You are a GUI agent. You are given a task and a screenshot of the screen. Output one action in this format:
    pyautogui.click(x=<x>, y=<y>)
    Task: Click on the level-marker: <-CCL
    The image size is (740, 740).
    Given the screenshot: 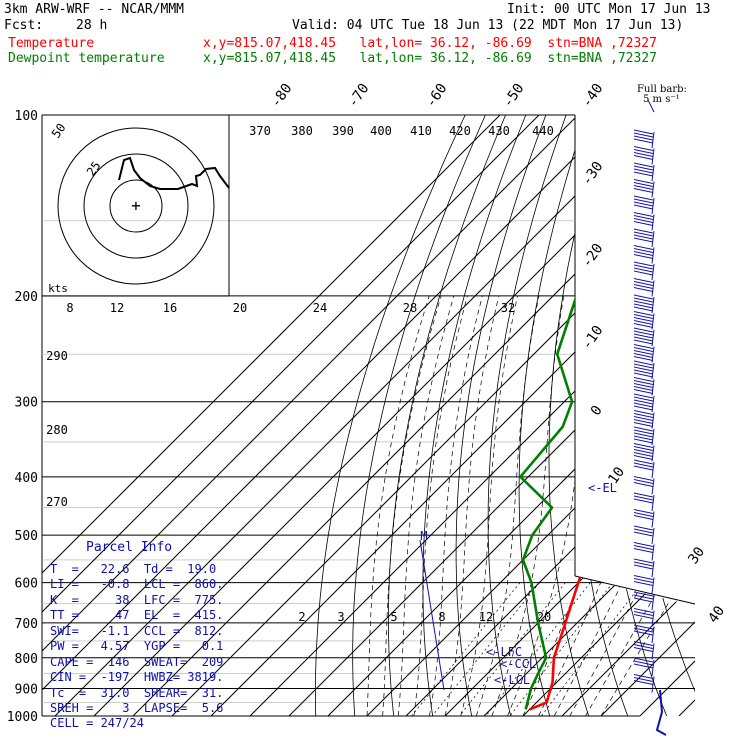 What is the action you would take?
    pyautogui.click(x=518, y=664)
    